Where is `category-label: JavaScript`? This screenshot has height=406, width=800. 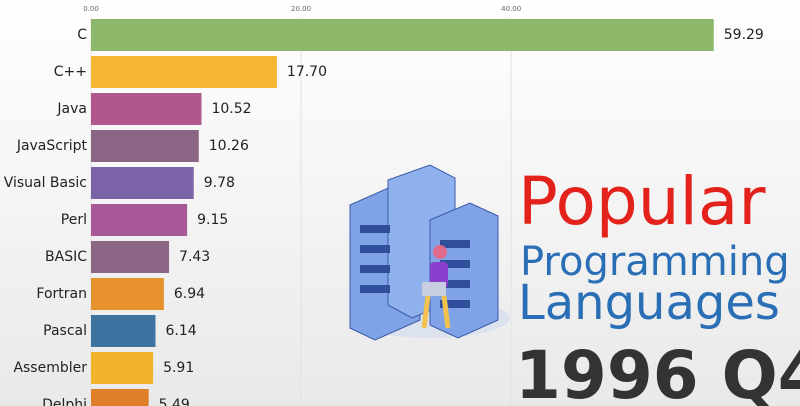 category-label: JavaScript is located at coordinates (52, 146).